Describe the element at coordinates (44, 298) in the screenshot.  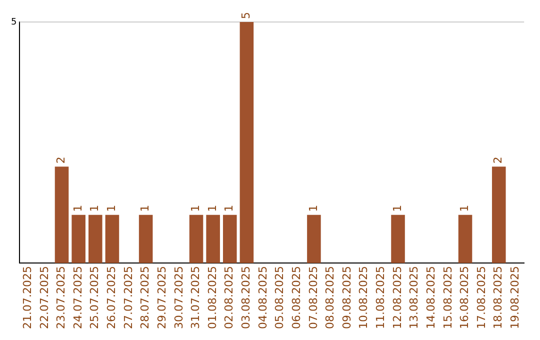
I see `x-tick-label: 22.07.2025` at that location.